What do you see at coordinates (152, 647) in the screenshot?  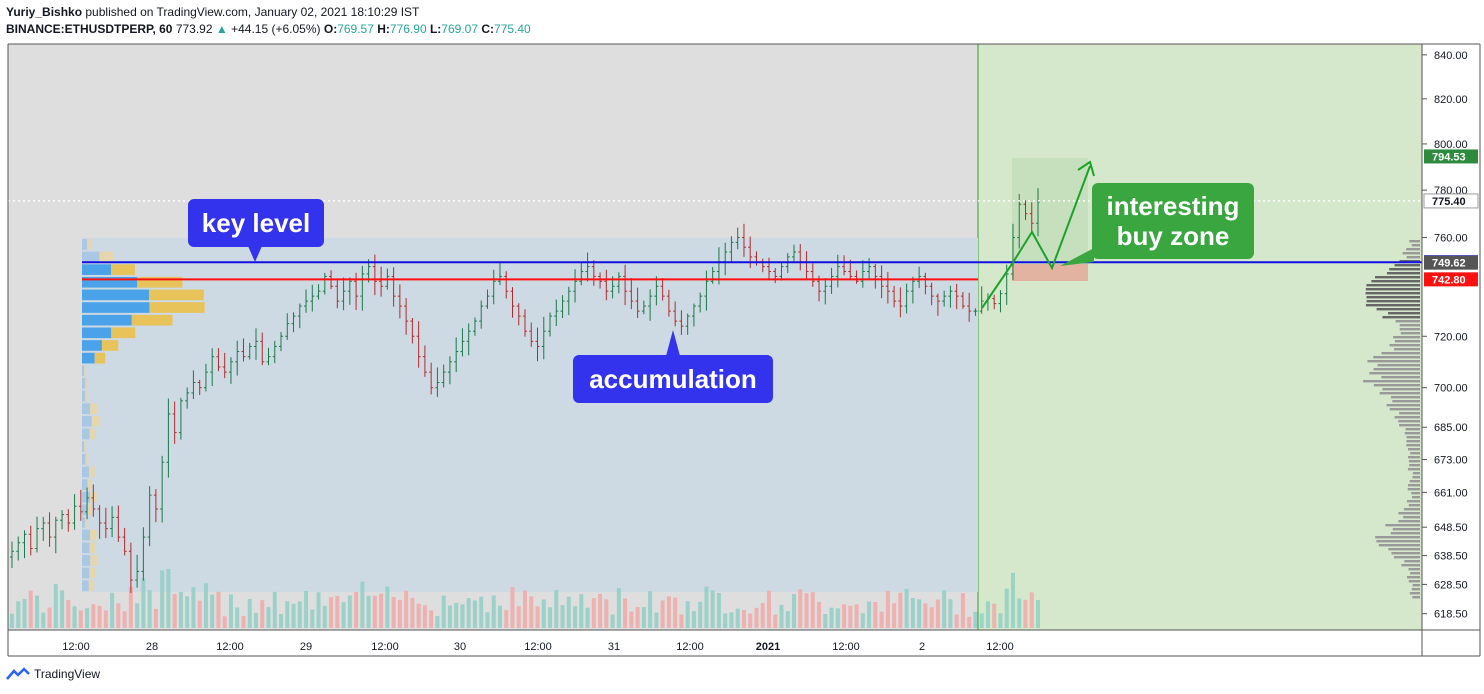 I see `x-tick-label: 28` at bounding box center [152, 647].